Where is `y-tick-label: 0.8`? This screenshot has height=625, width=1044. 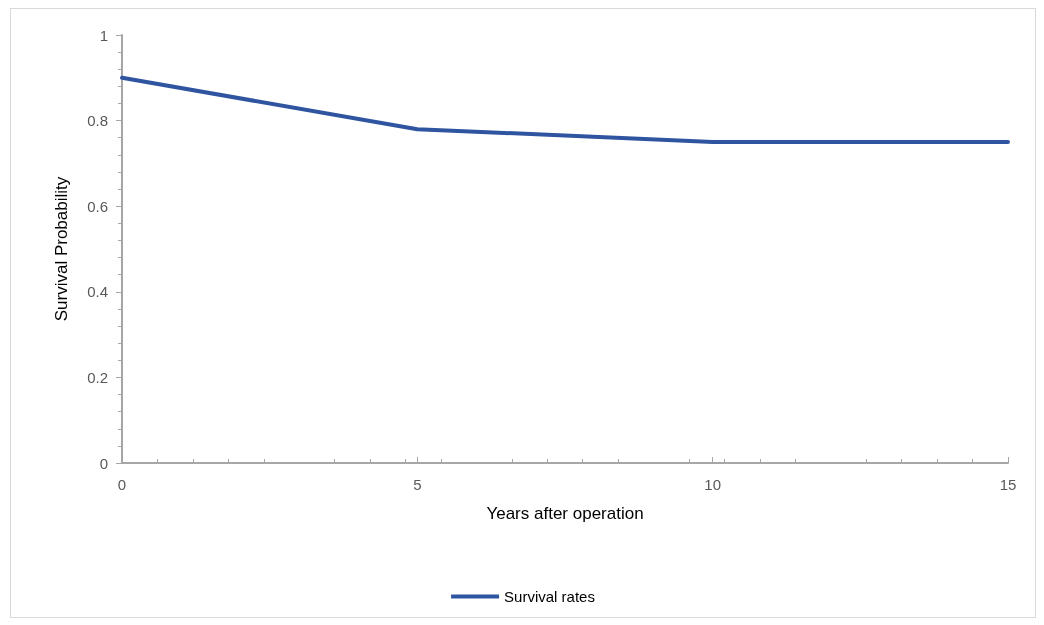 y-tick-label: 0.8 is located at coordinates (97, 121).